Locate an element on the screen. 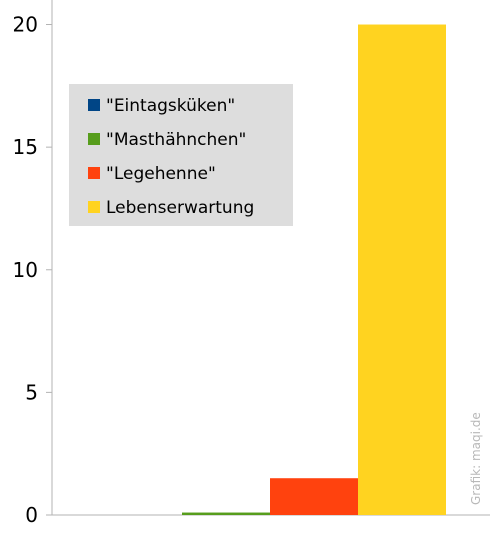  legend-label: "Eintagsküken" is located at coordinates (170, 106).